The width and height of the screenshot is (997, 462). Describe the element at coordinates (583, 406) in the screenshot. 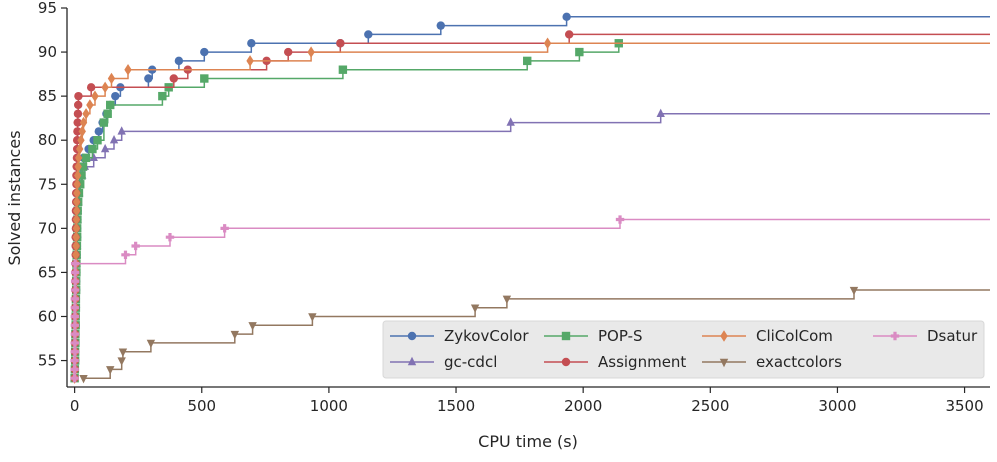

I see `x-tick-label: 2000` at that location.